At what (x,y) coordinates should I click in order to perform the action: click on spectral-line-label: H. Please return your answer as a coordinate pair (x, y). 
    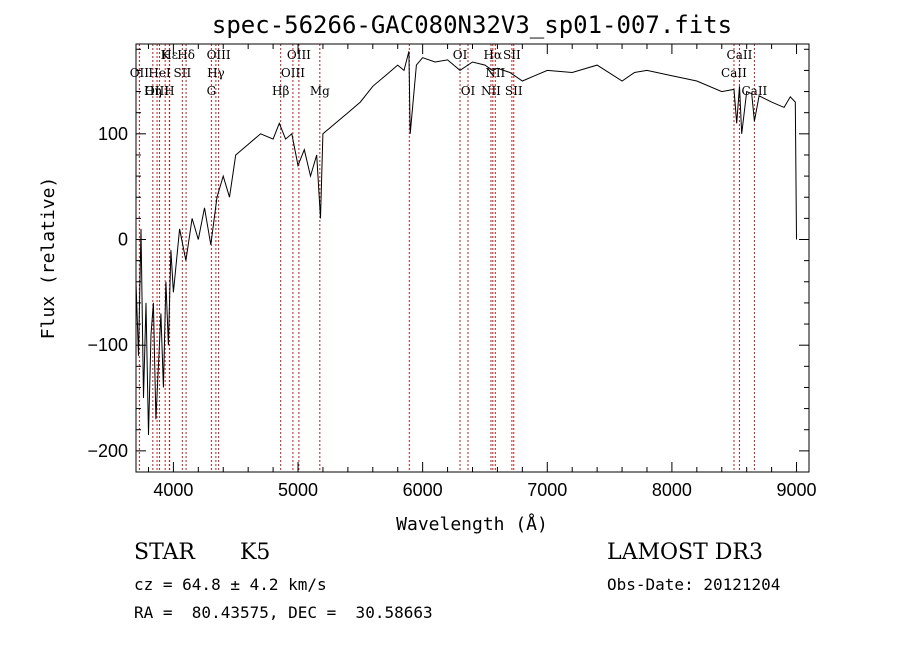
    Looking at the image, I should click on (169, 91).